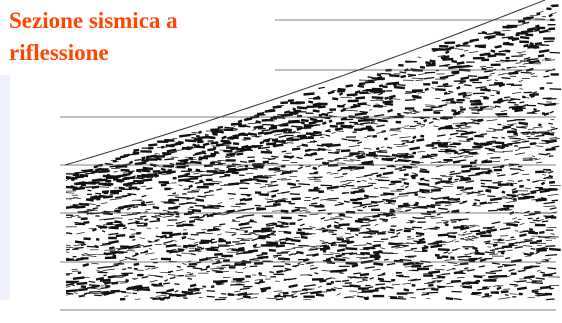 This screenshot has height=323, width=562. I want to click on title-line: Sezione sismica a, so click(93, 20).